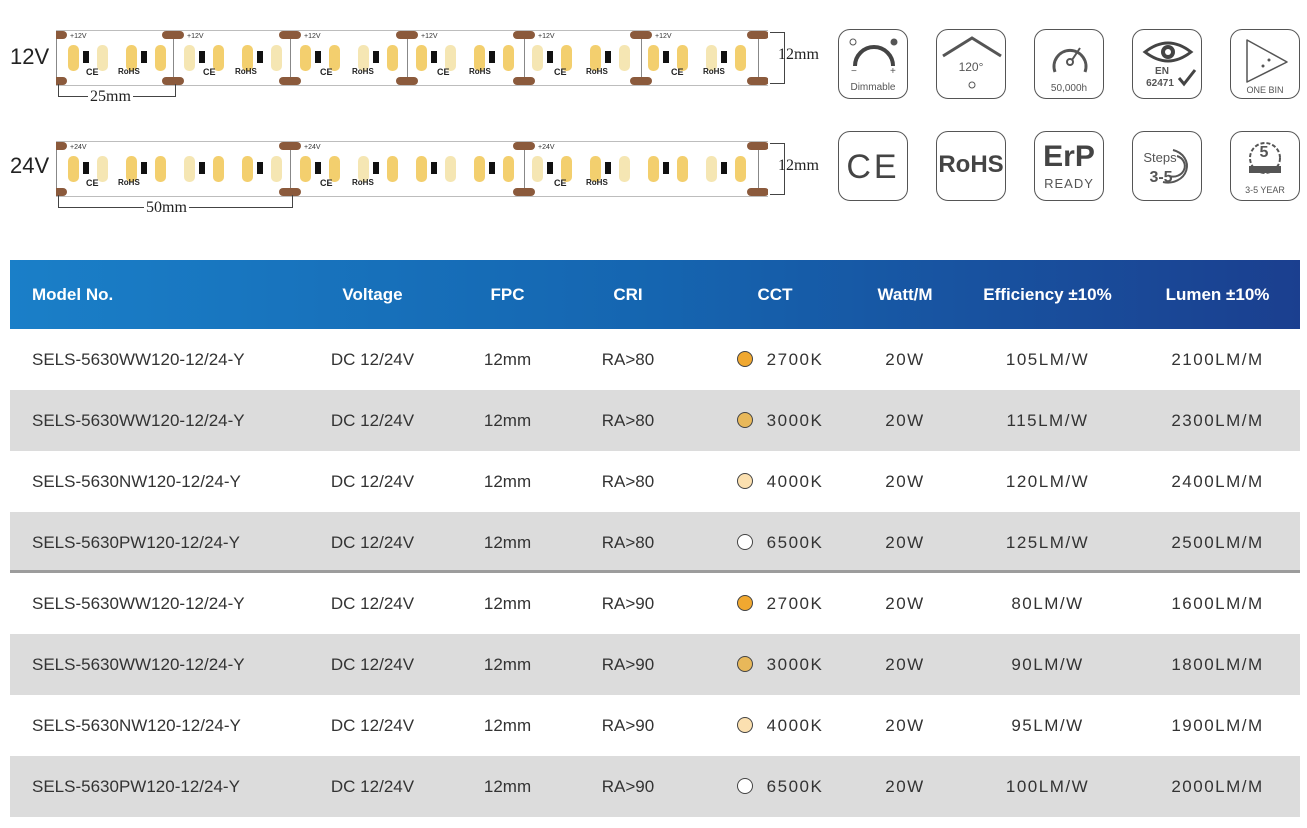  I want to click on cct-value: 3000K, so click(795, 420).